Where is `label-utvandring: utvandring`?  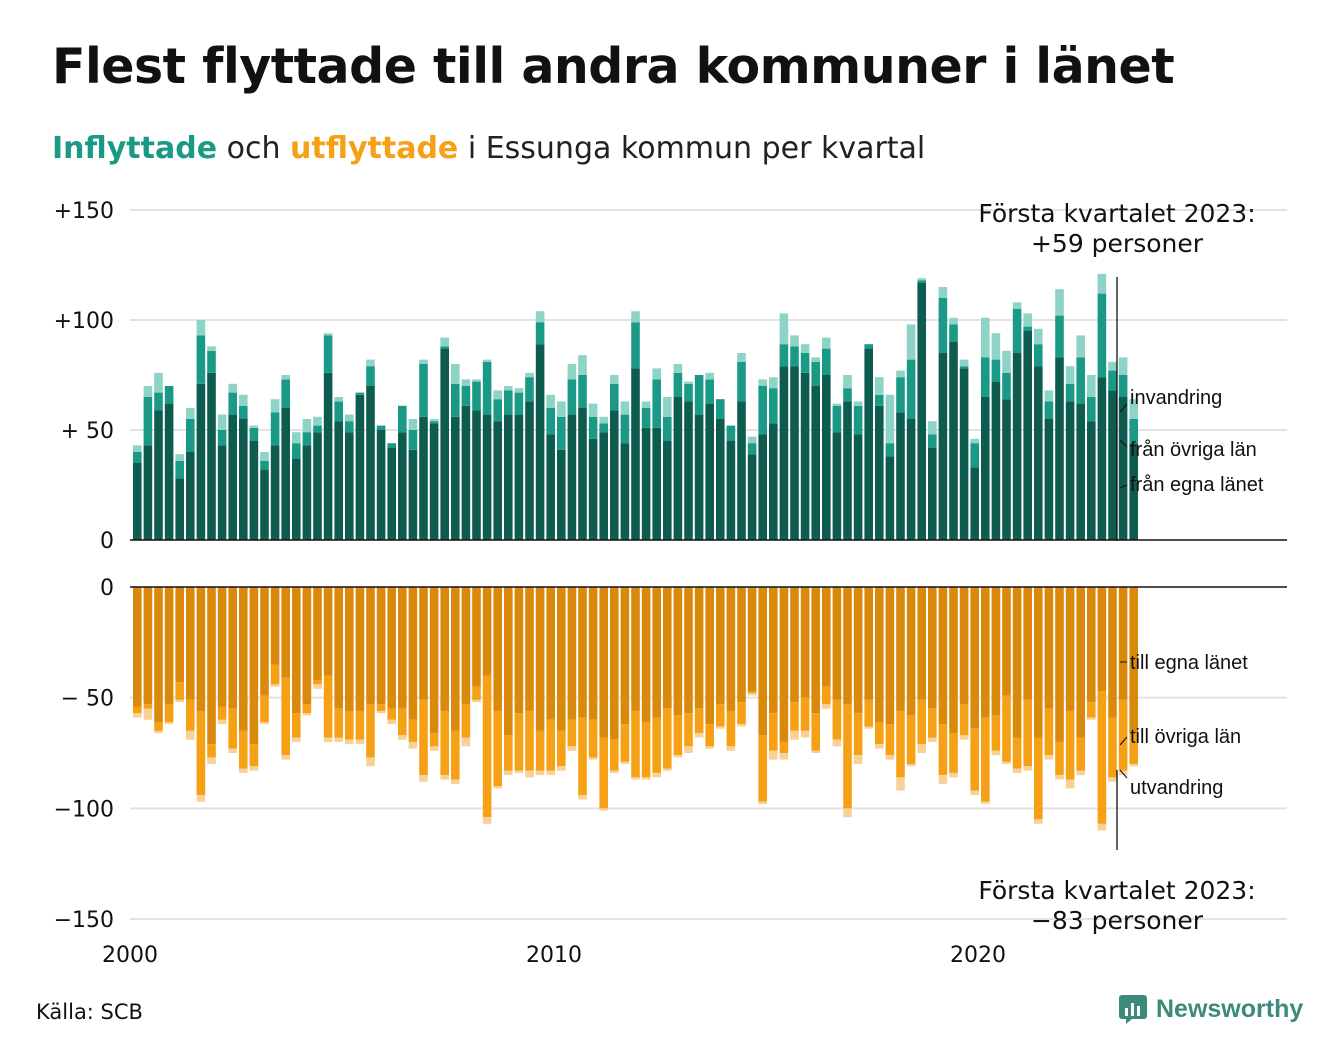 label-utvandring: utvandring is located at coordinates (1176, 788).